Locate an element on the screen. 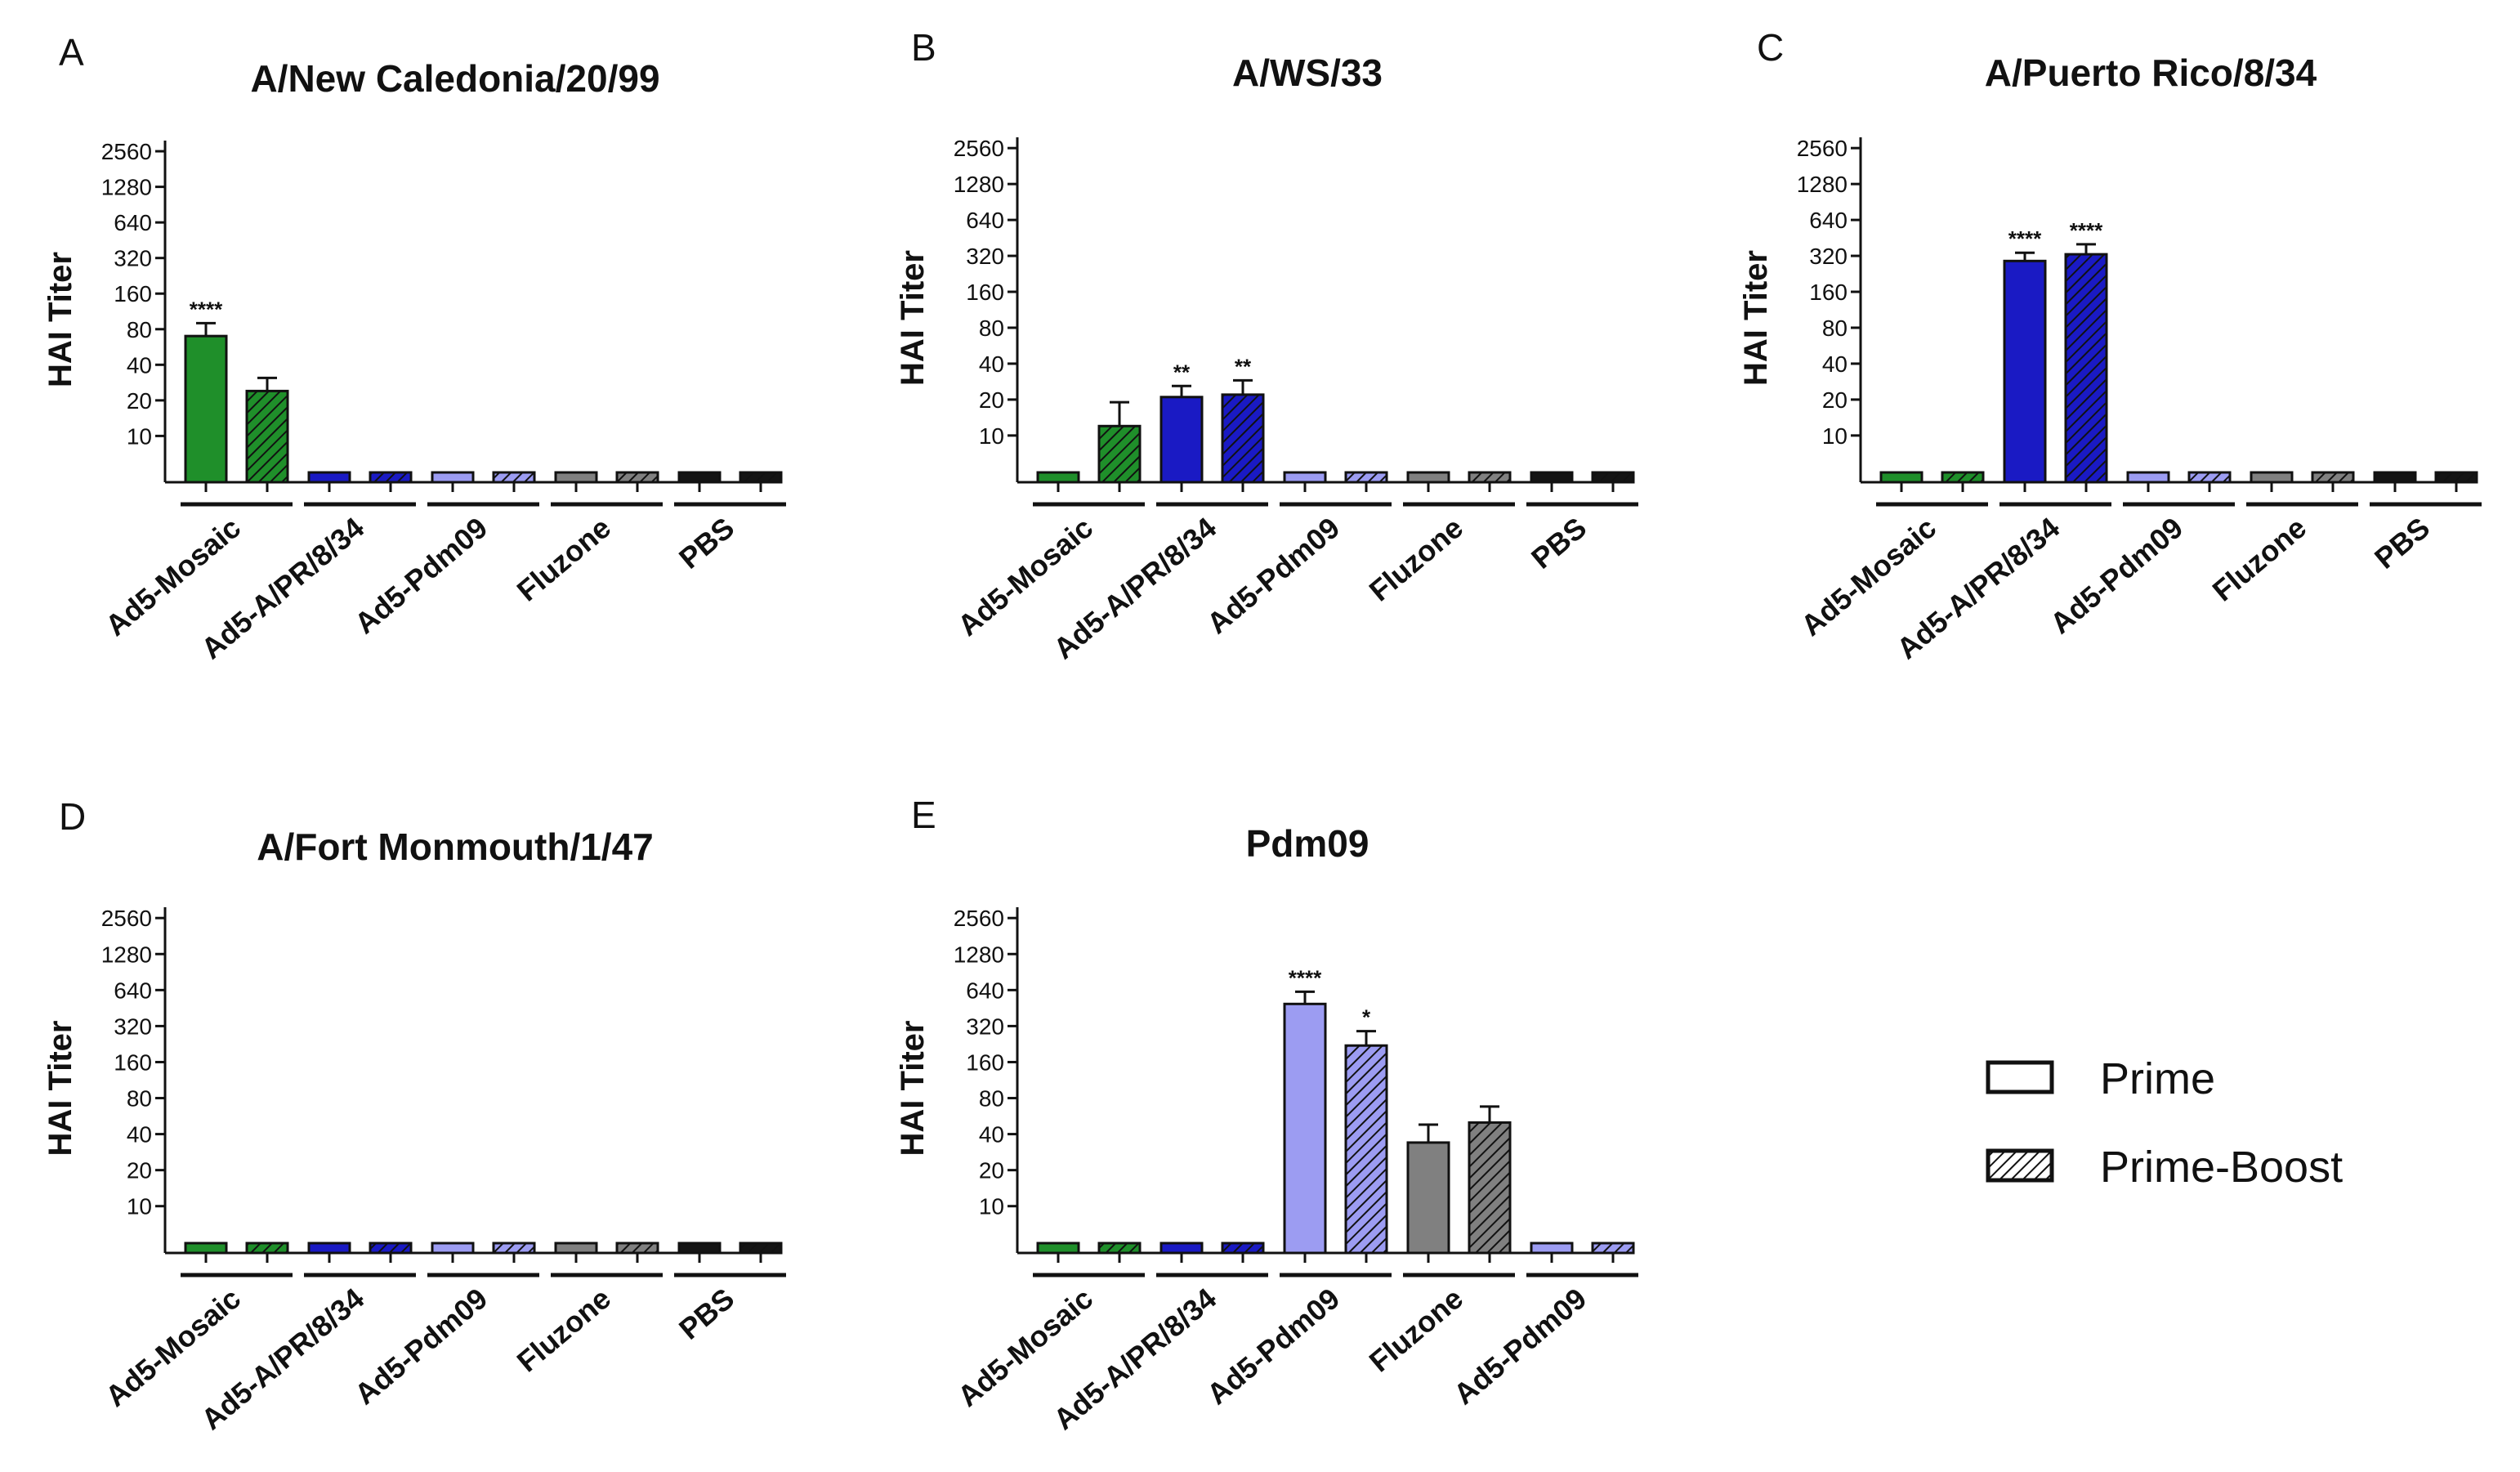  significance-label: ** is located at coordinates (1243, 366).